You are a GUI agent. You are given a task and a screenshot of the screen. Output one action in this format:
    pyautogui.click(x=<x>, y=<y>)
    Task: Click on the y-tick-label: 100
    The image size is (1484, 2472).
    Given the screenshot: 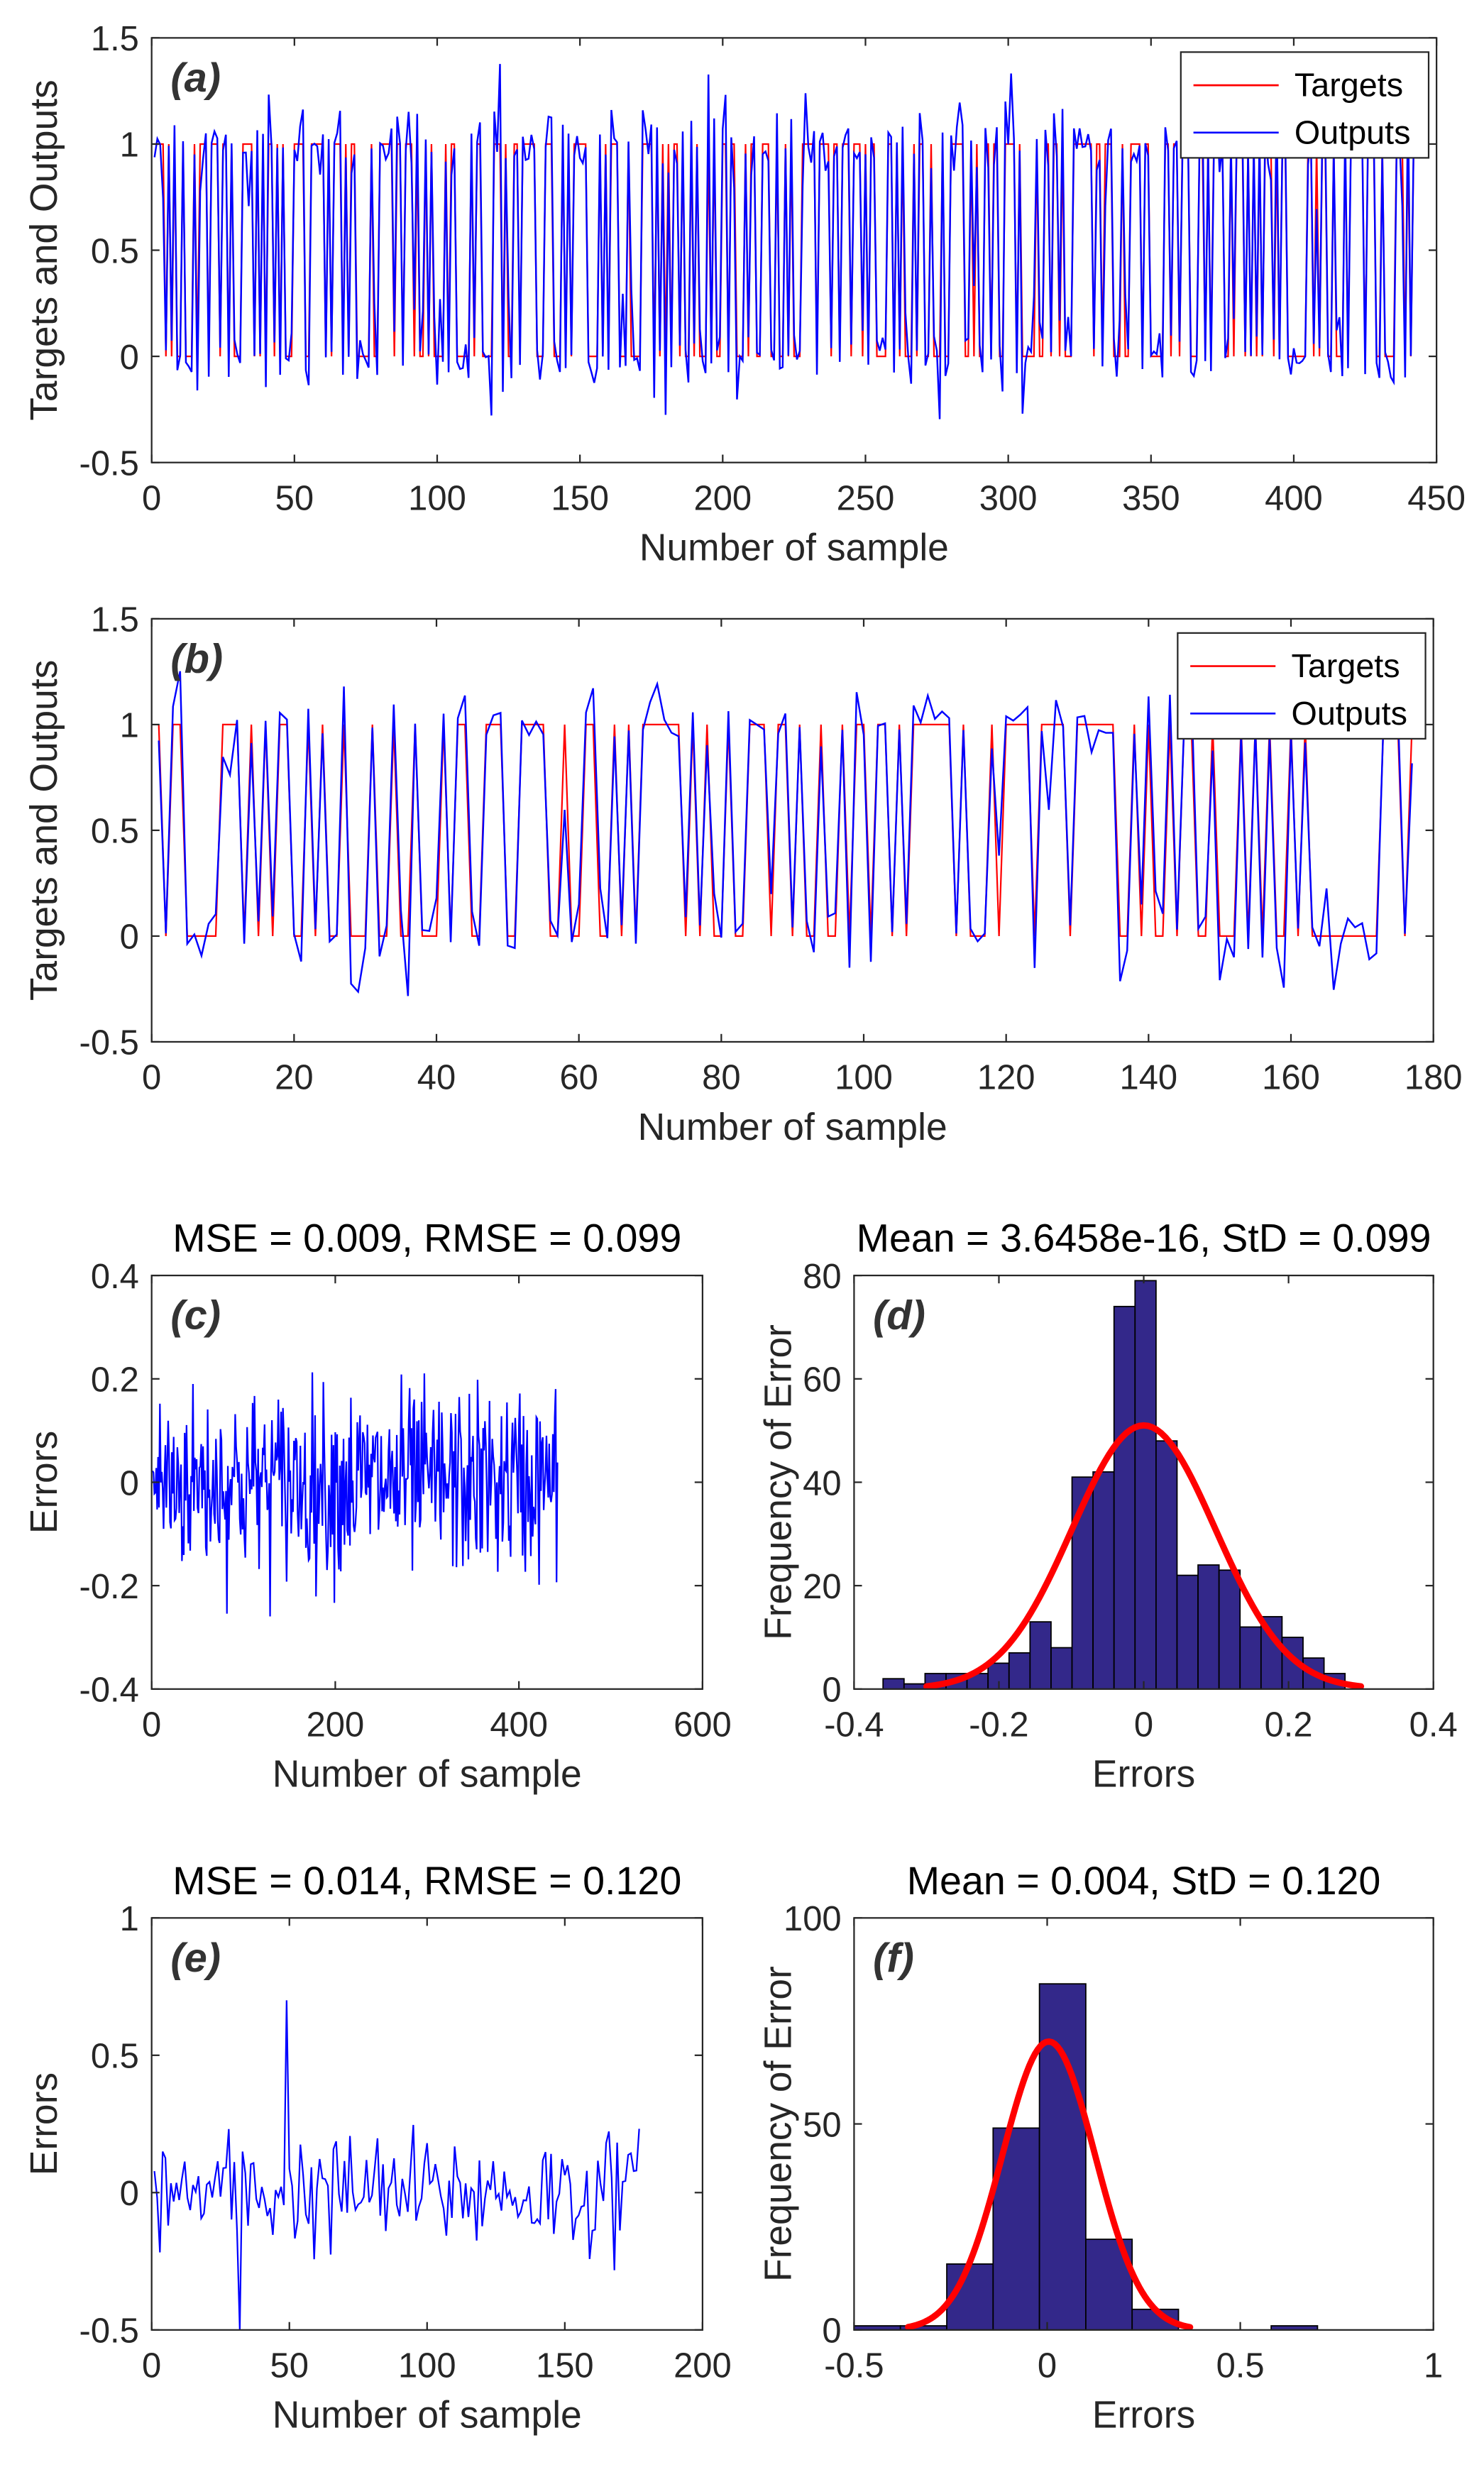 What is the action you would take?
    pyautogui.click(x=813, y=1919)
    